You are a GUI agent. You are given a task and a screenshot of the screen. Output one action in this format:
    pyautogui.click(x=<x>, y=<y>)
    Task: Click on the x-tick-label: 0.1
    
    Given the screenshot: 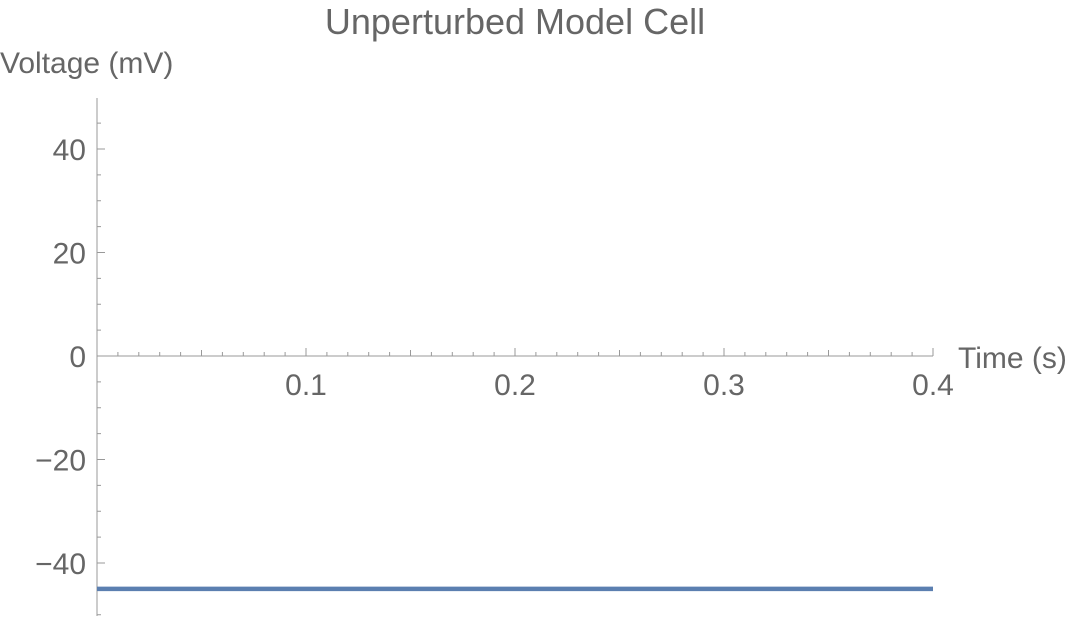 What is the action you would take?
    pyautogui.click(x=306, y=385)
    